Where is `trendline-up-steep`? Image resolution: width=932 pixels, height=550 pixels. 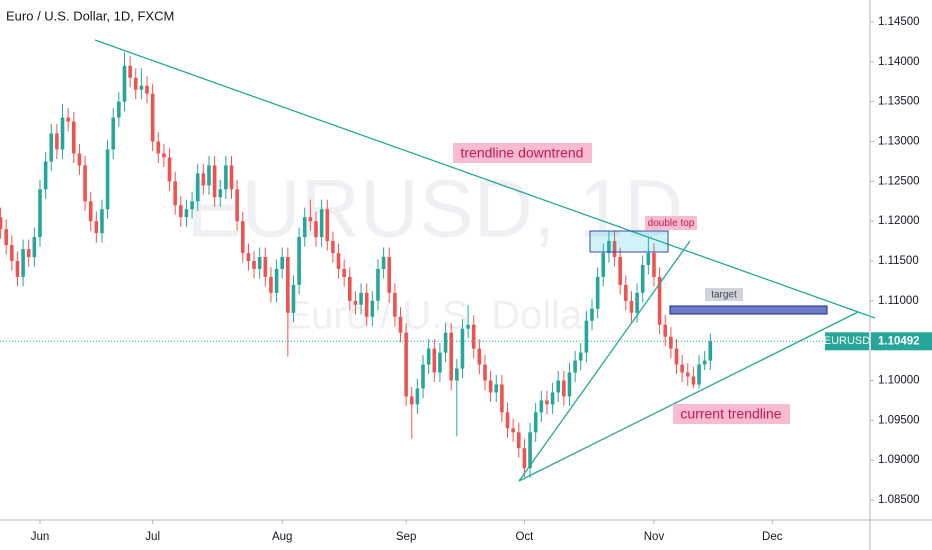
trendline-up-steep is located at coordinates (604, 361).